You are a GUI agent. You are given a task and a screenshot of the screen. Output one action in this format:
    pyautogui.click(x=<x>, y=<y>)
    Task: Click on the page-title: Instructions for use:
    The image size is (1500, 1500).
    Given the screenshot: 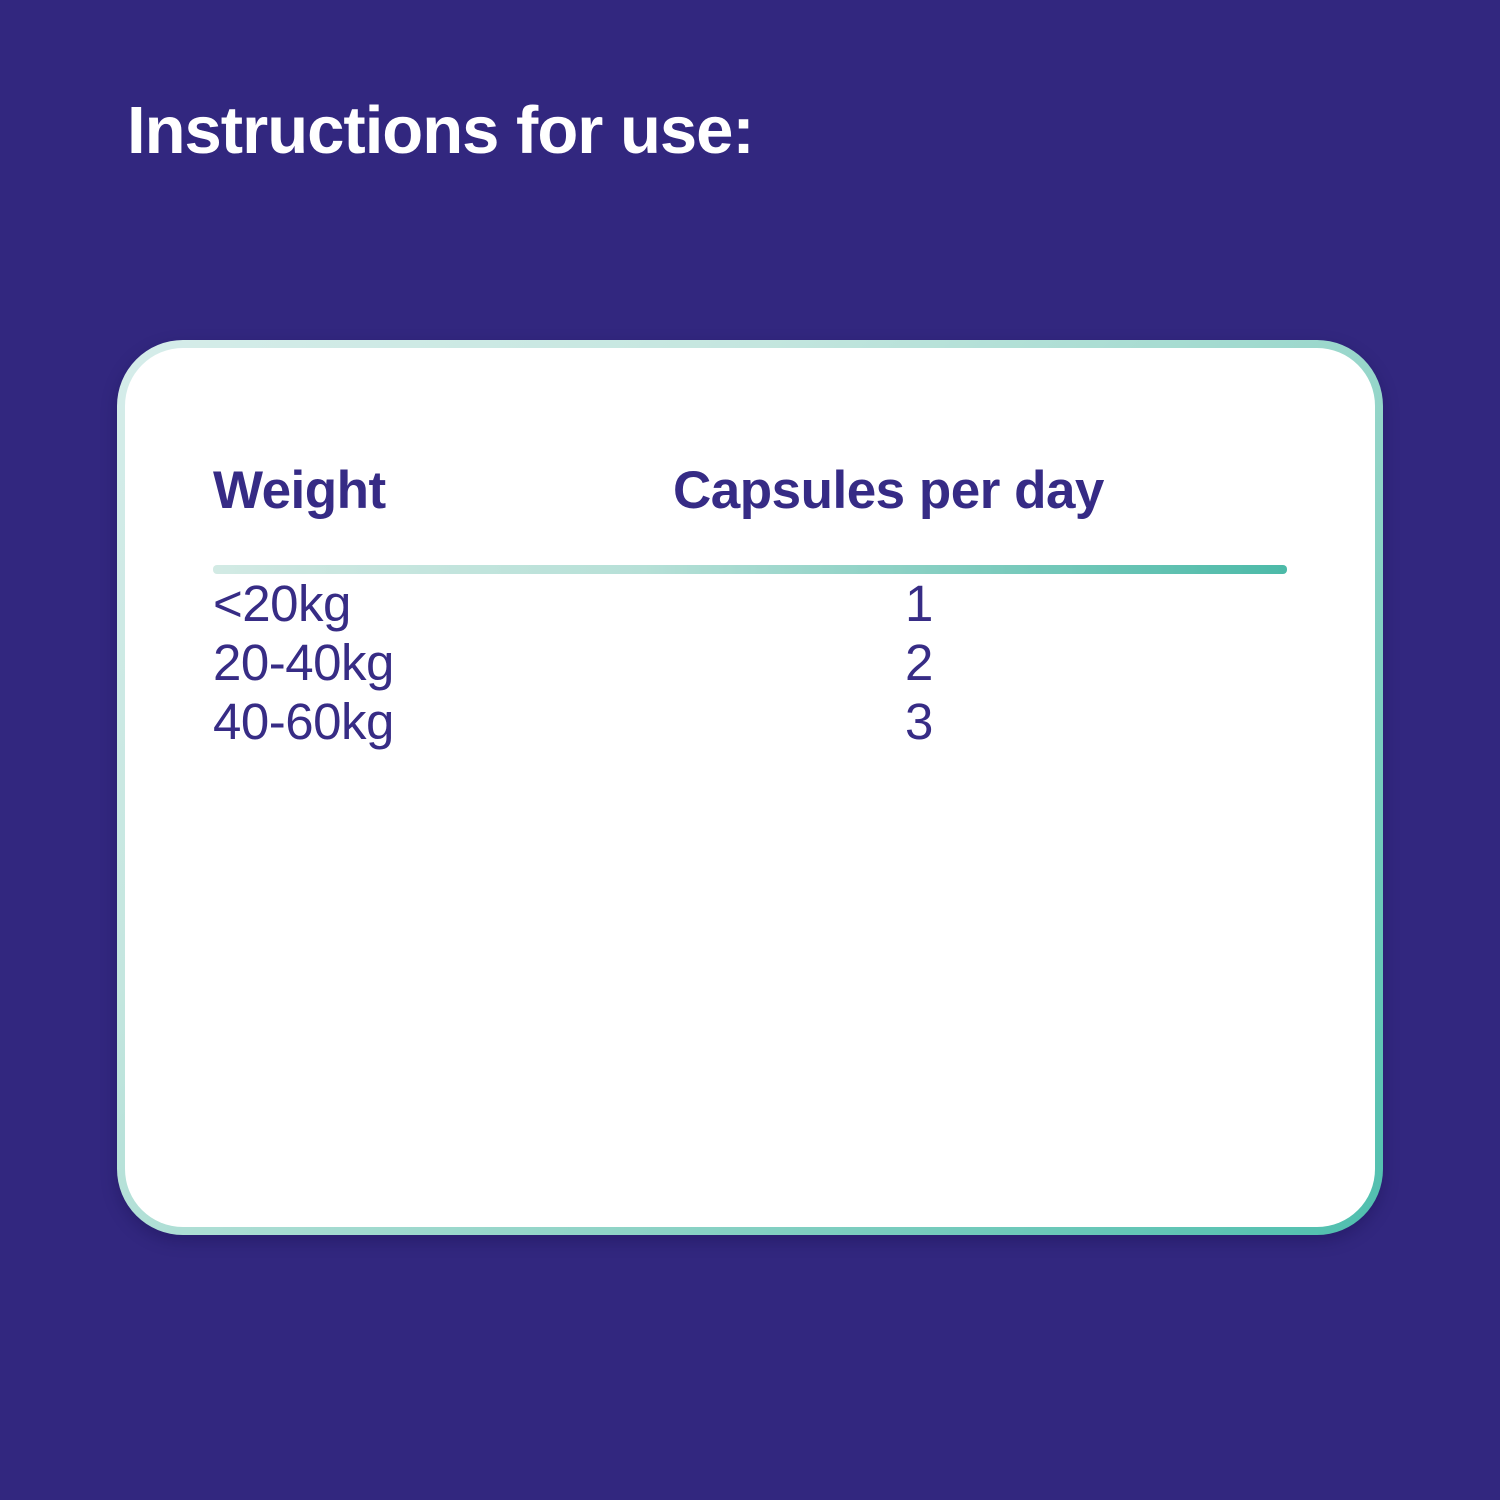 What is the action you would take?
    pyautogui.click(x=441, y=130)
    